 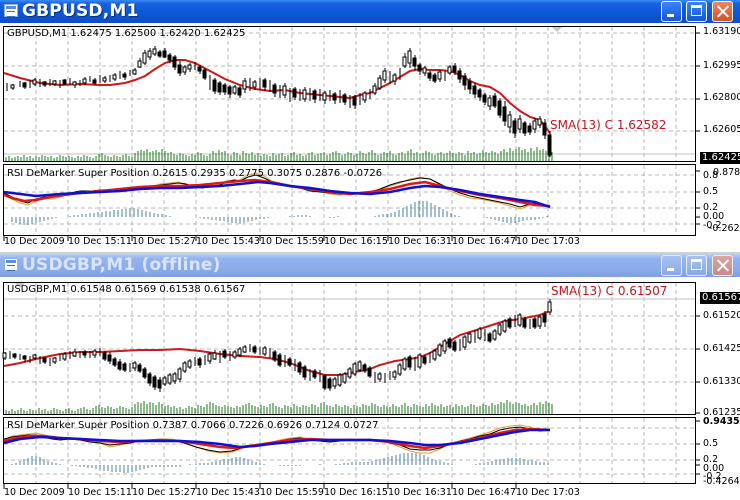 What do you see at coordinates (720, 158) in the screenshot?
I see `current-price-label: 1.62425` at bounding box center [720, 158].